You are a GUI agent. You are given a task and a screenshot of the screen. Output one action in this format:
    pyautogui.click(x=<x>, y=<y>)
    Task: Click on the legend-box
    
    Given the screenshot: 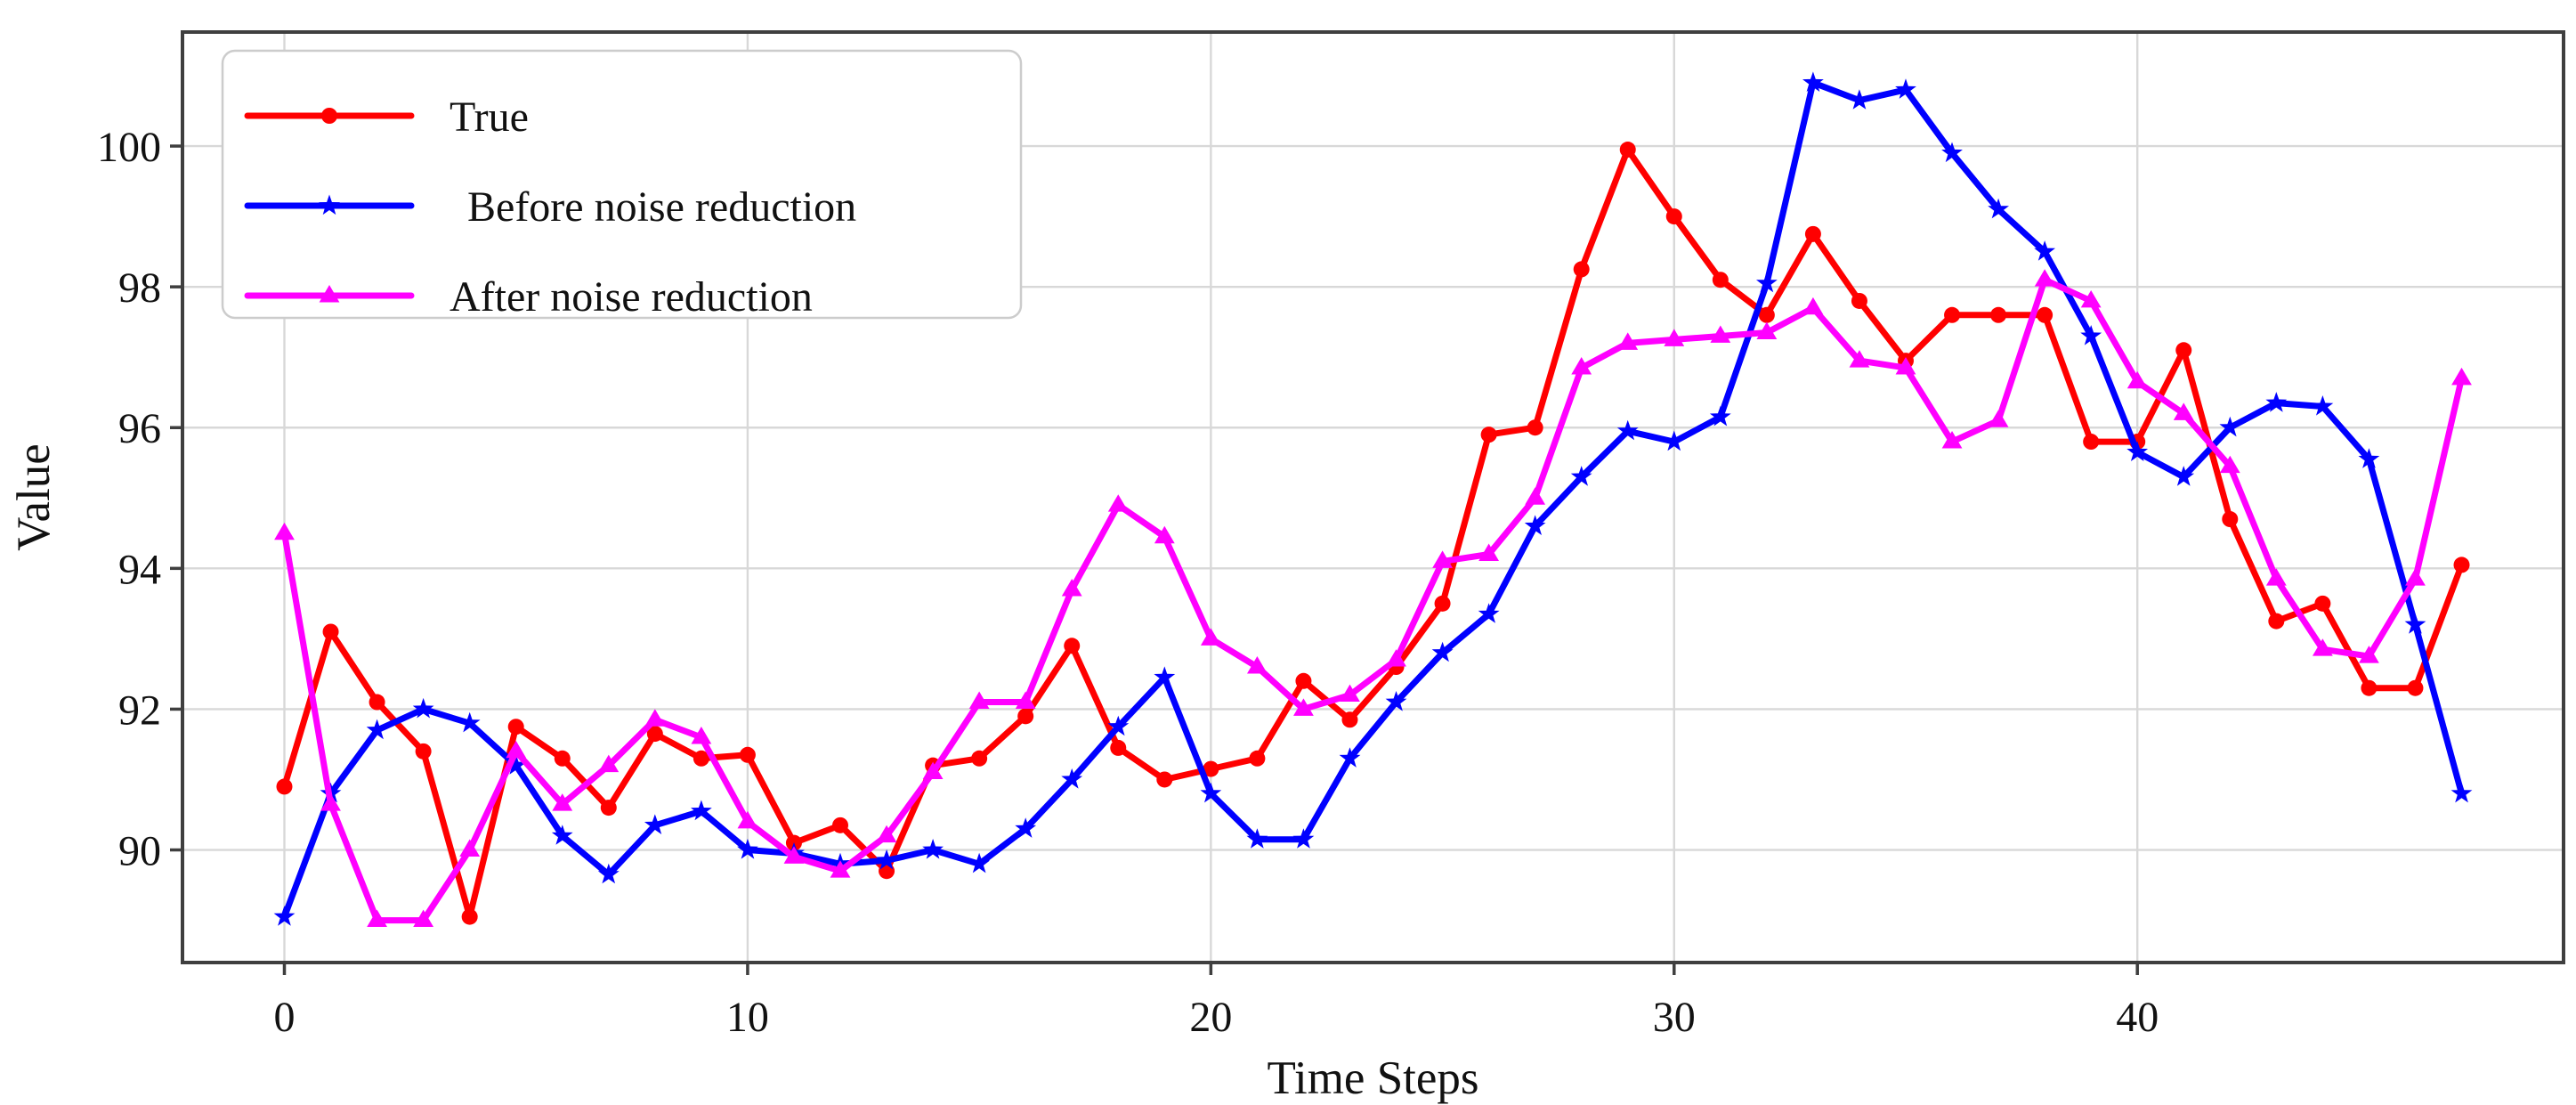 What is the action you would take?
    pyautogui.click(x=622, y=184)
    